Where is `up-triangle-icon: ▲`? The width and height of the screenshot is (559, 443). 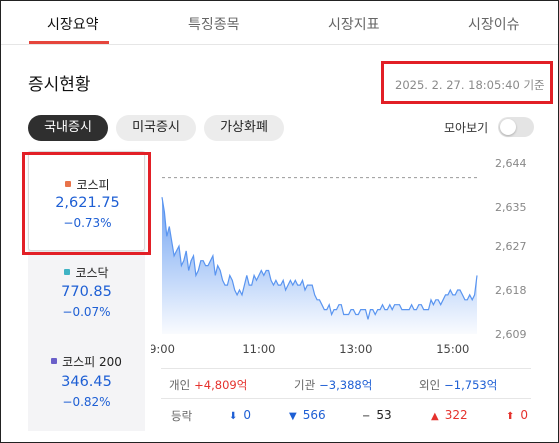
up-triangle-icon: ▲ is located at coordinates (435, 416).